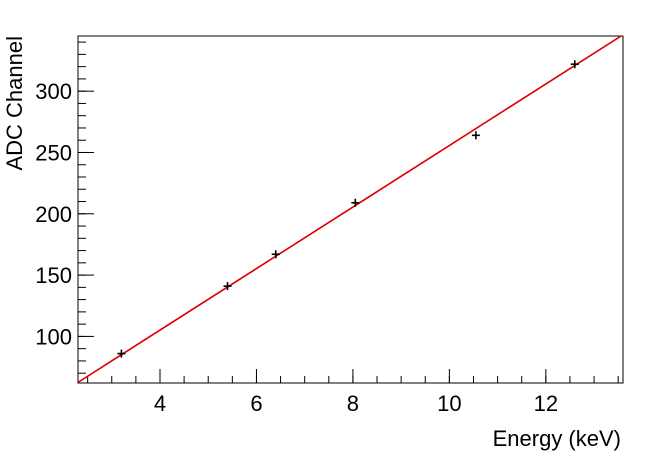 The width and height of the screenshot is (647, 461). Describe the element at coordinates (53, 91) in the screenshot. I see `y-tick-label: 300` at that location.